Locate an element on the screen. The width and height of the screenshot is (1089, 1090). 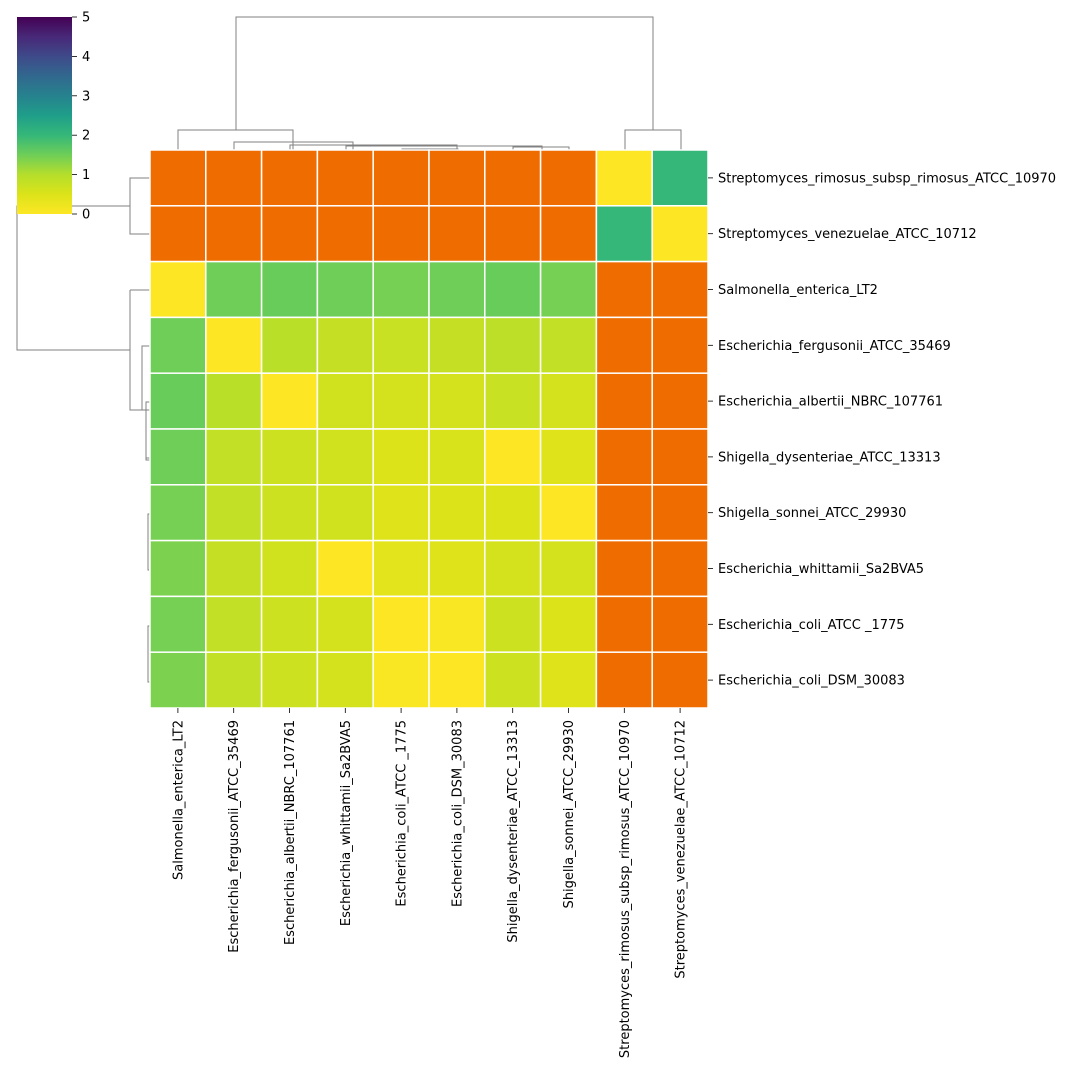
row-label: Escherichia_coli_DSM_30083 is located at coordinates (811, 681).